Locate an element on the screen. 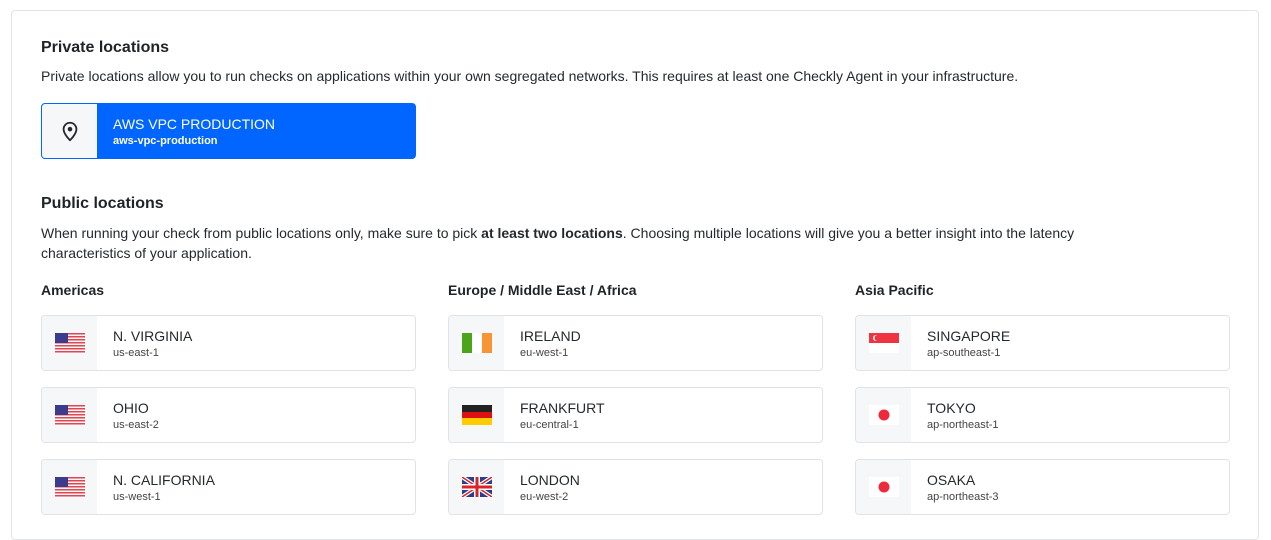  location-code: ap-northeast-3 is located at coordinates (963, 496).